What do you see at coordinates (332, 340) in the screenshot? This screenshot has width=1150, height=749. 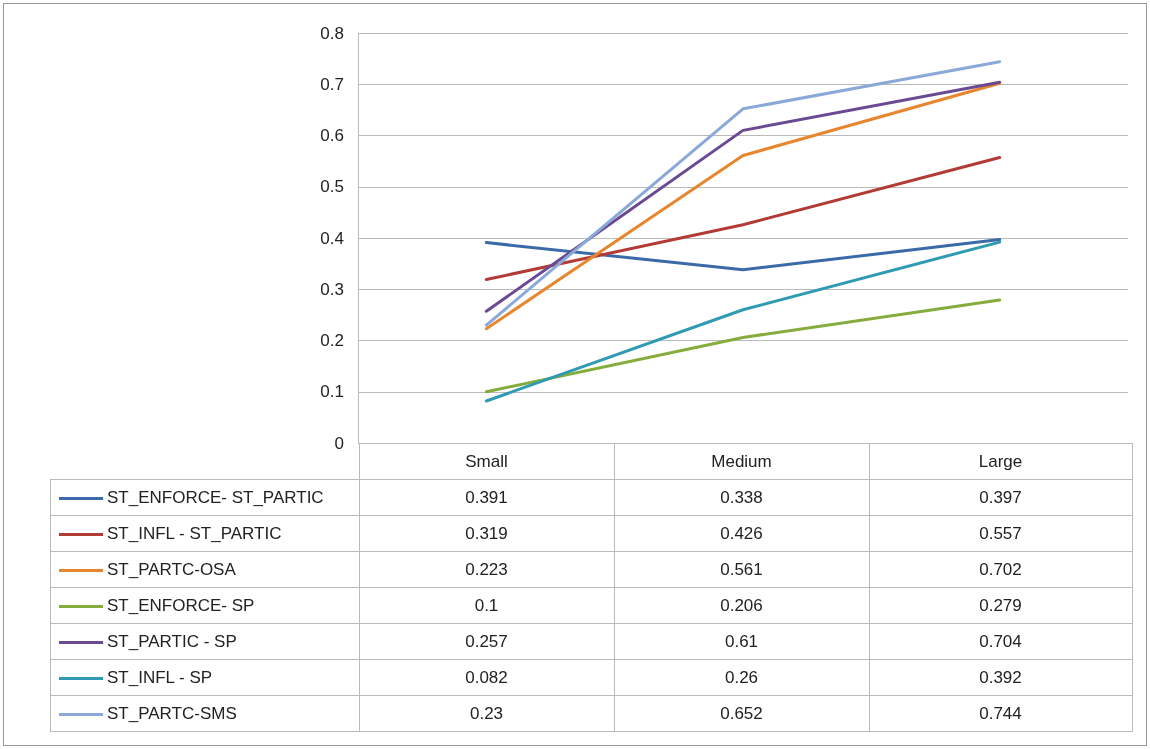 I see `y-tick-label: 0.2` at bounding box center [332, 340].